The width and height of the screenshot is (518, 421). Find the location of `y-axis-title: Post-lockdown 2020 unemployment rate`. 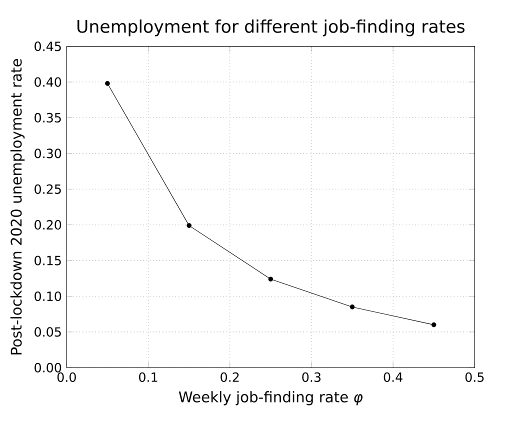

y-axis-title: Post-lockdown 2020 unemployment rate is located at coordinates (17, 206).